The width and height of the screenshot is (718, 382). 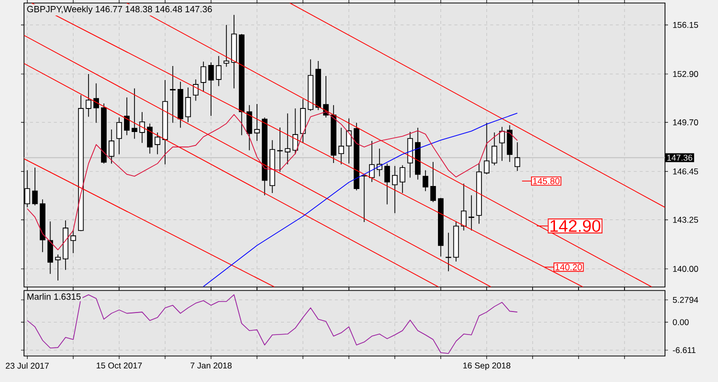 I want to click on annotation: 145.80, so click(x=546, y=181).